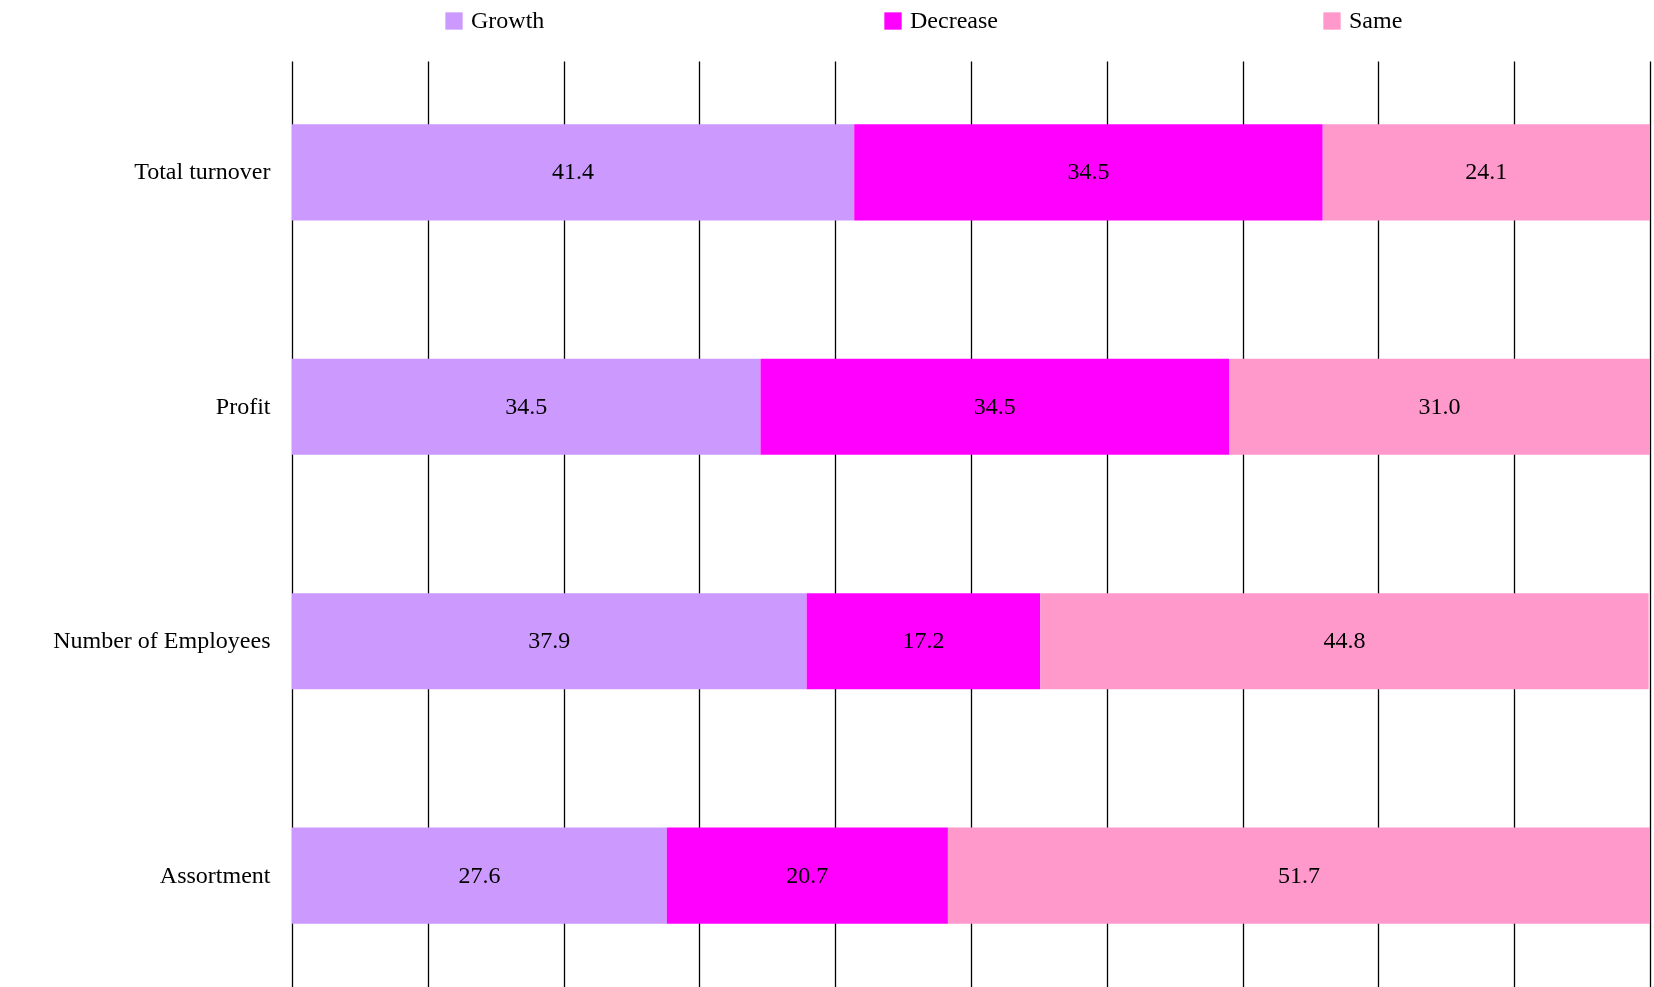 The image size is (1654, 987). I want to click on data-label: 20.7, so click(807, 874).